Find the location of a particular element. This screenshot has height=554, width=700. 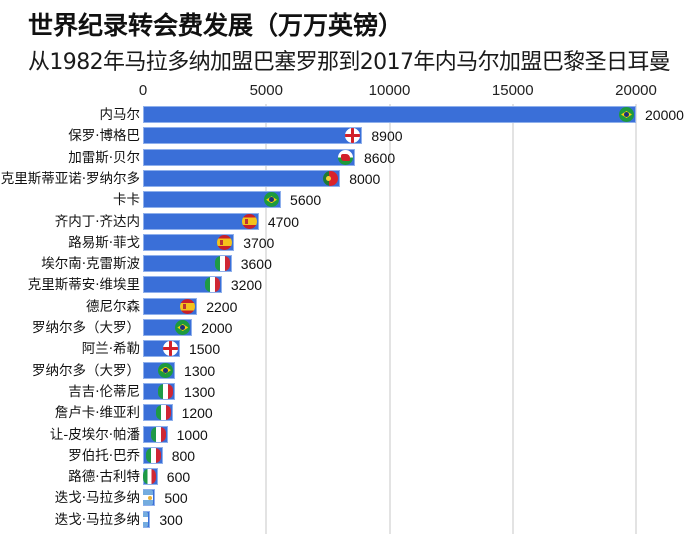

x-tick-label: 10000 is located at coordinates (389, 90).